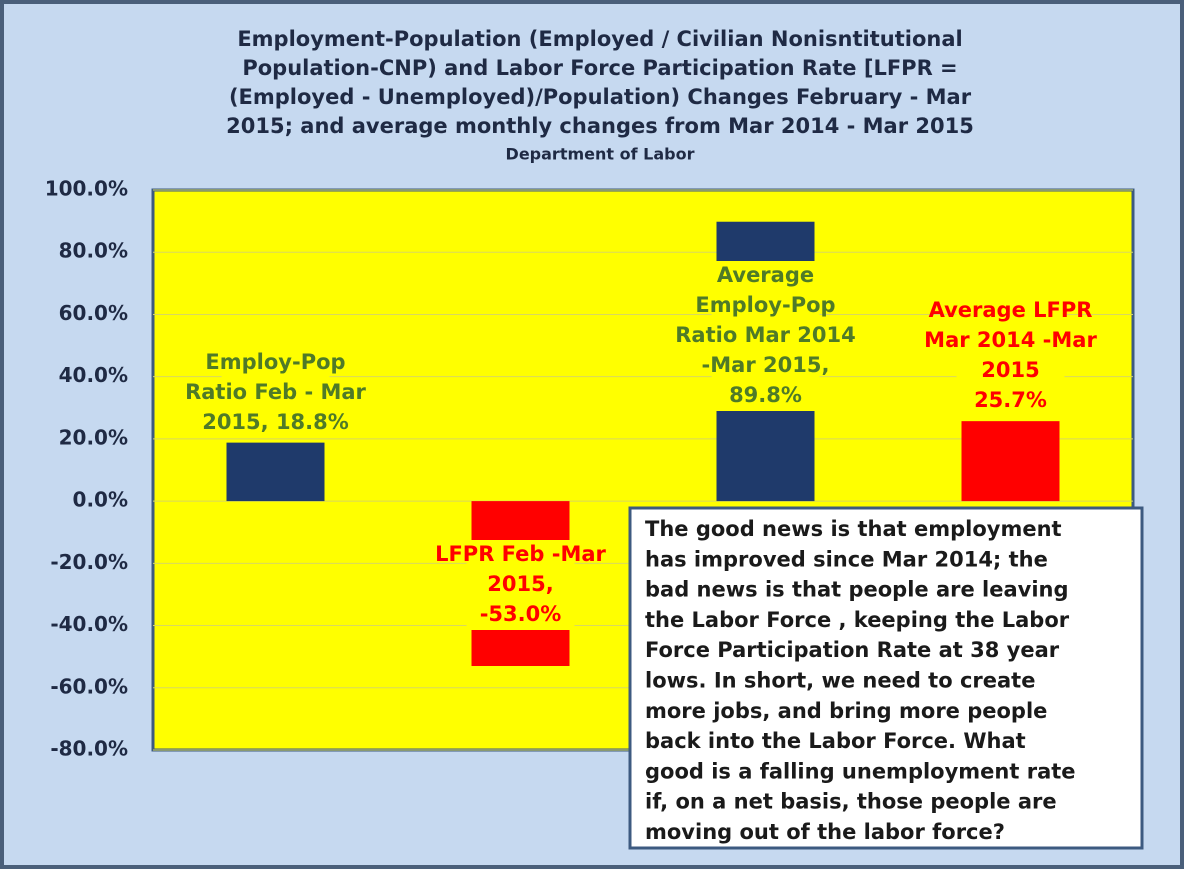 Image resolution: width=1184 pixels, height=869 pixels. Describe the element at coordinates (521, 614) in the screenshot. I see `data-label-line: -53.0%` at that location.